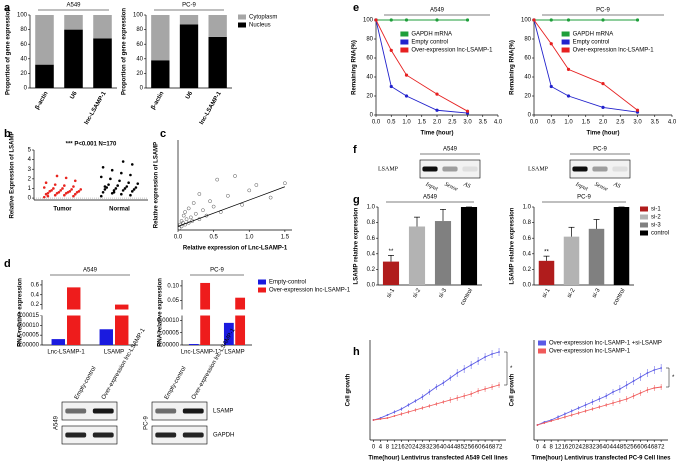  I want to click on trend-line, so click(231, 206).